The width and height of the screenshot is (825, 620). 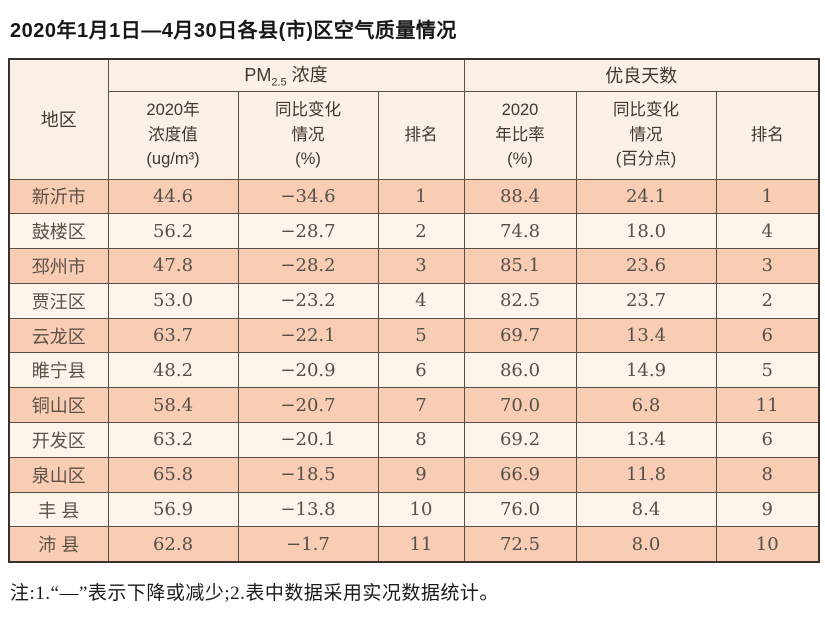 I want to click on region-cell: 新沂市, so click(x=58, y=196).